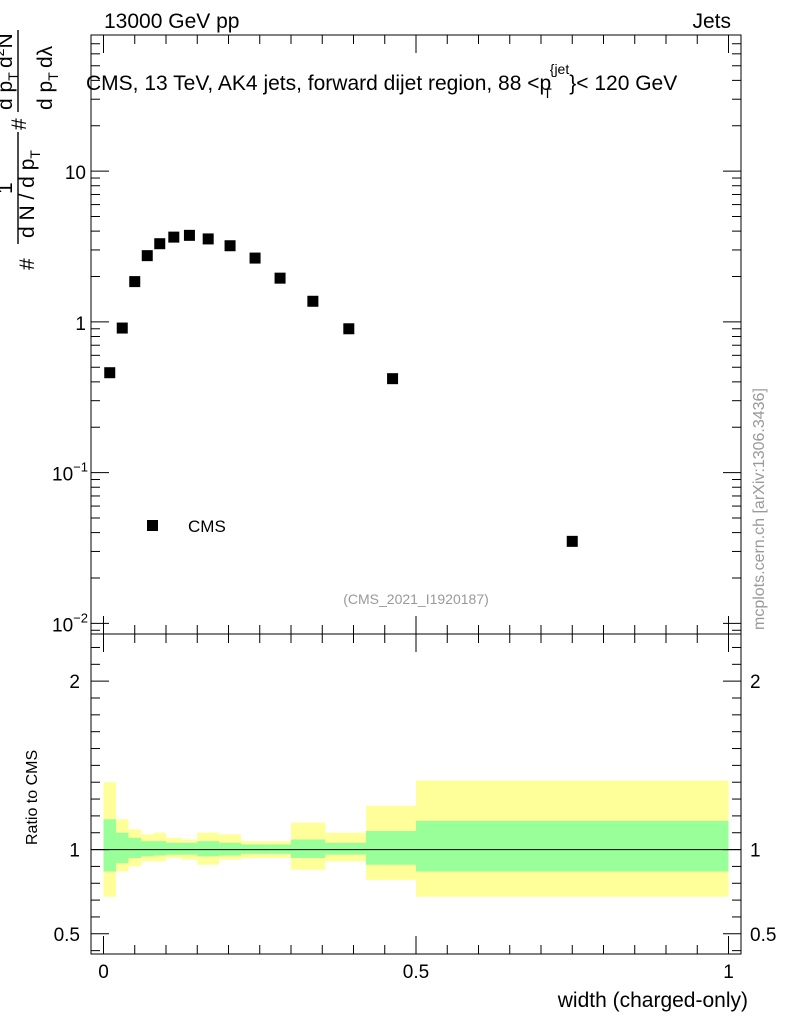 The height and width of the screenshot is (1024, 786). What do you see at coordinates (74, 682) in the screenshot?
I see `ratio-tick-label-left: 2` at bounding box center [74, 682].